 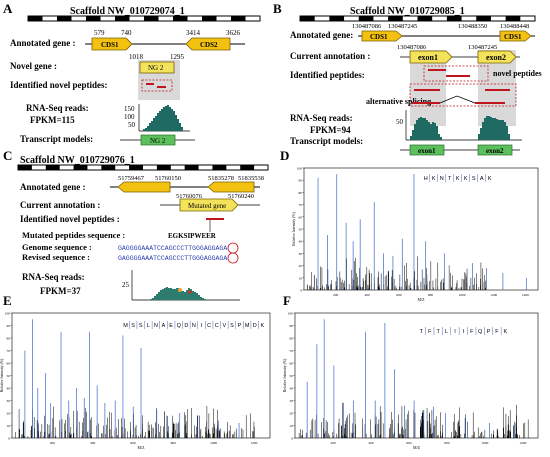 What do you see at coordinates (9, 389) in the screenshot?
I see `y-tick-label: 40` at bounding box center [9, 389].